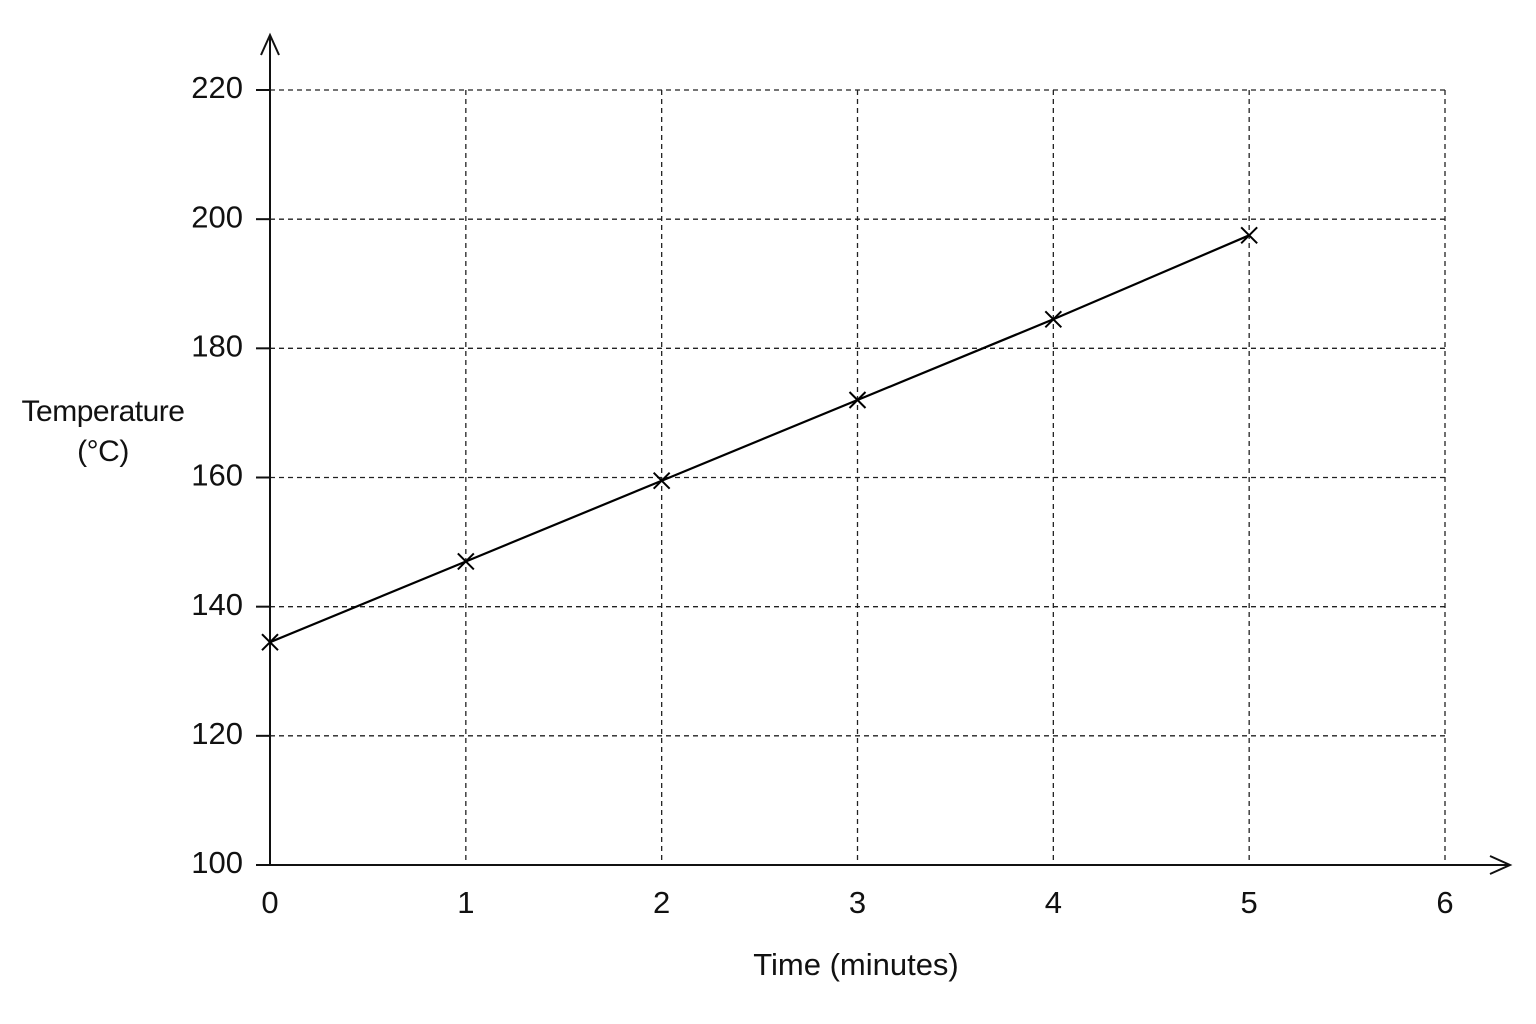 Image resolution: width=1536 pixels, height=1024 pixels. What do you see at coordinates (103, 431) in the screenshot?
I see `y-axis-label: Temperature (°C)` at bounding box center [103, 431].